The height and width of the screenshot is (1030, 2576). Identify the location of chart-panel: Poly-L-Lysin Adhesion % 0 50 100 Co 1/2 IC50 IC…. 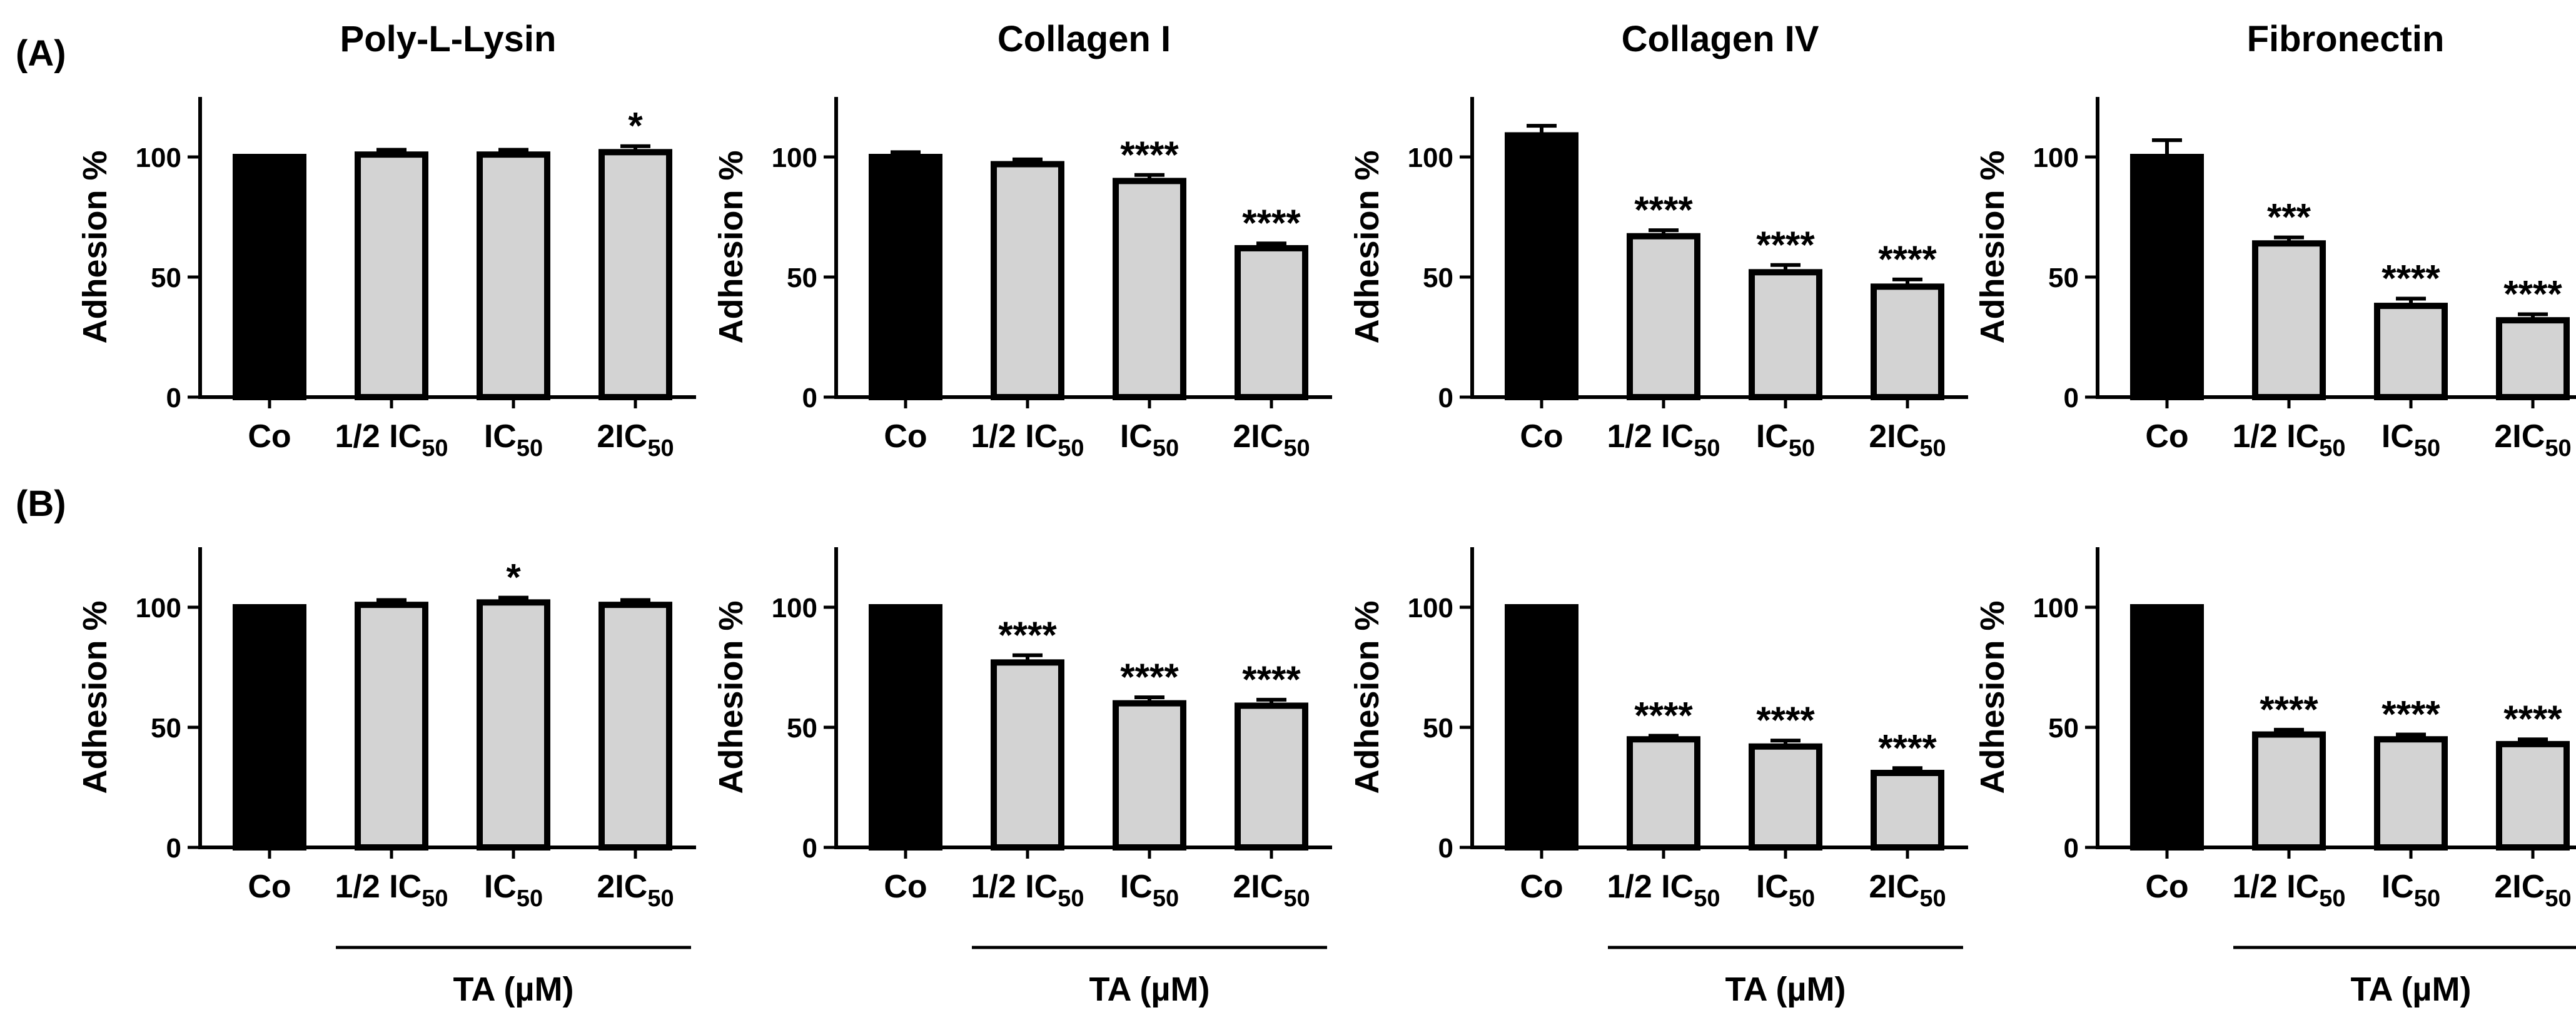
(386, 240).